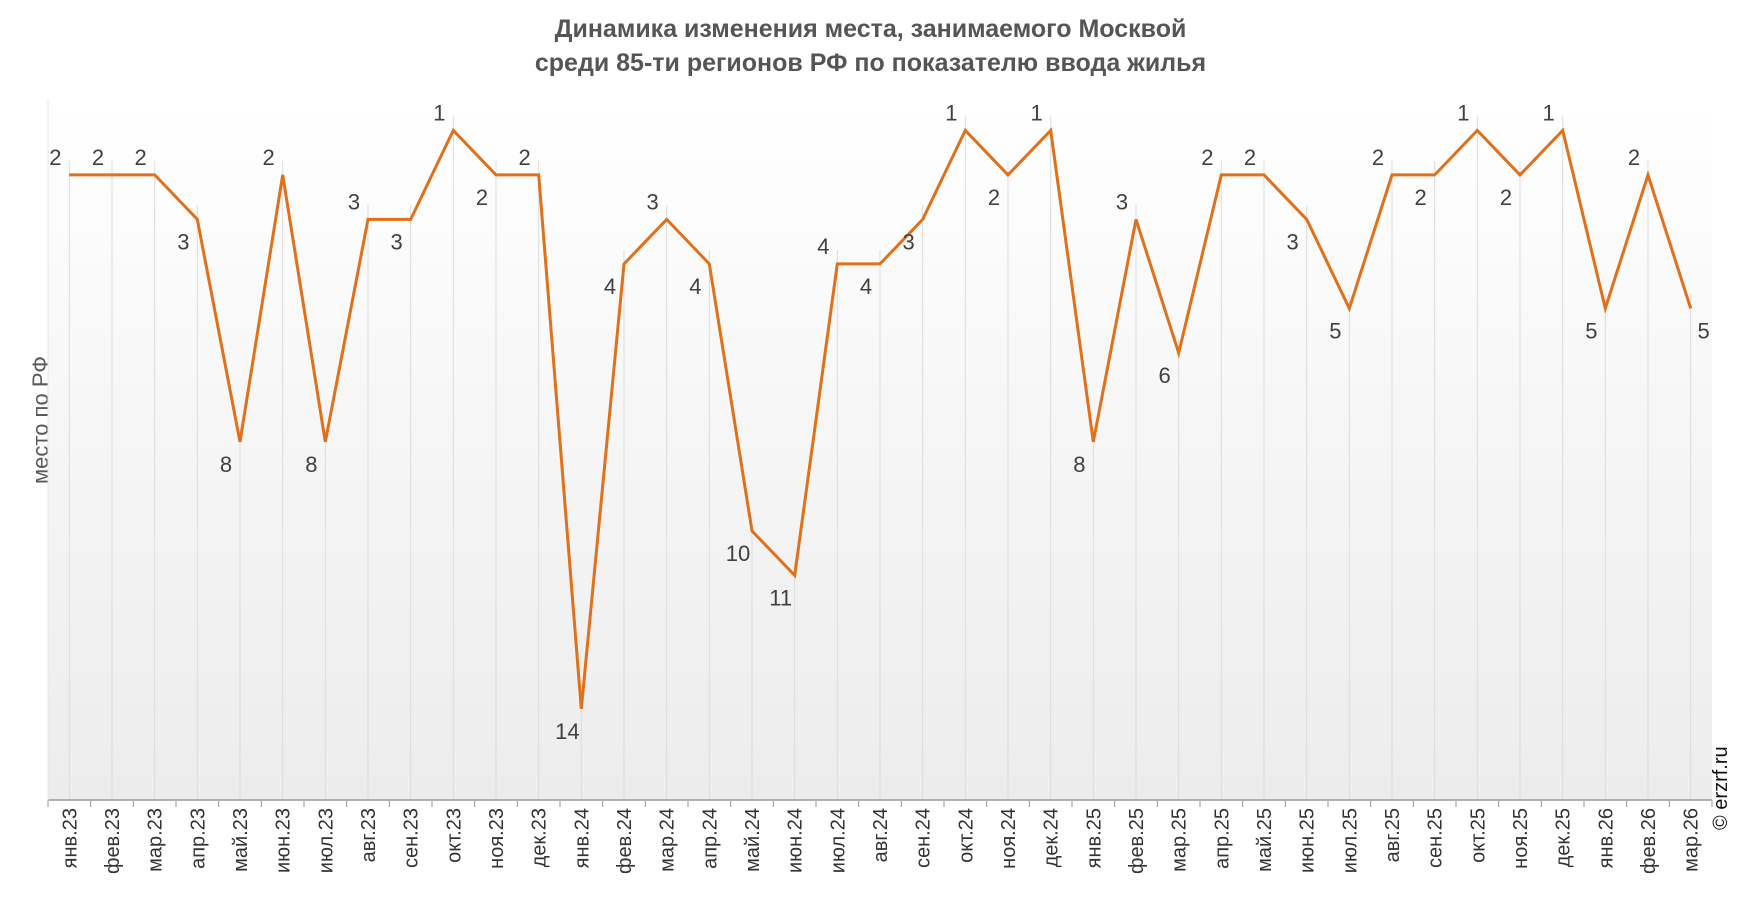 This screenshot has height=912, width=1741. Describe the element at coordinates (70, 838) in the screenshot. I see `x-tick-label: янв.23` at that location.